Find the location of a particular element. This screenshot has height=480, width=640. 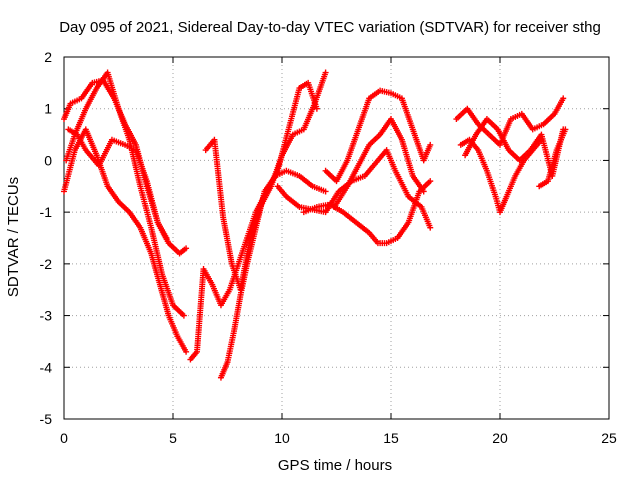

y-tick-label: -5 is located at coordinates (46, 419).